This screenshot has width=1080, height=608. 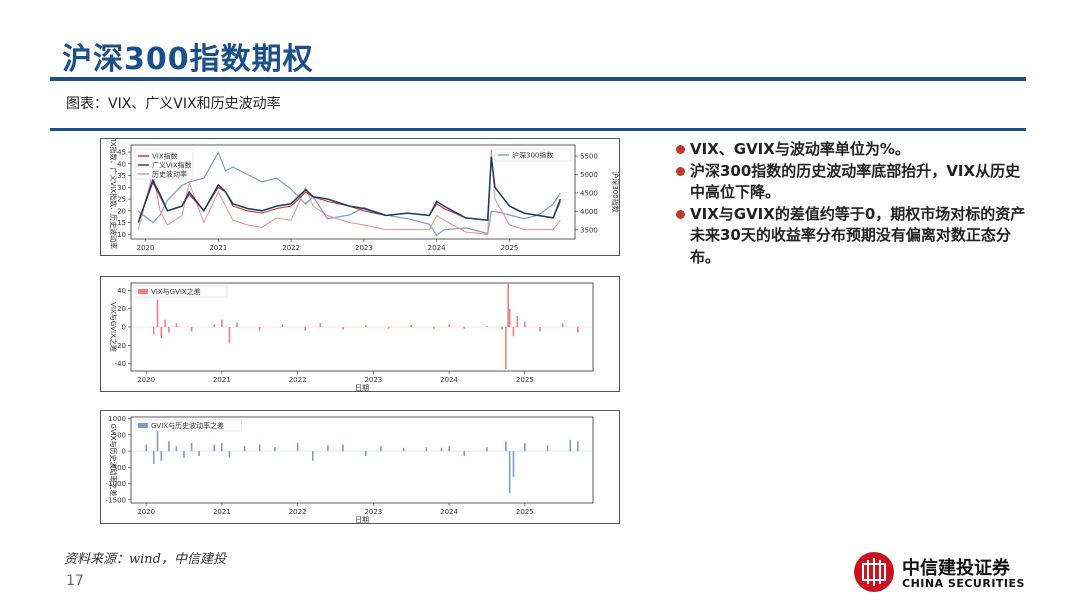 What do you see at coordinates (589, 193) in the screenshot?
I see `y2-tick-label: 4500` at bounding box center [589, 193].